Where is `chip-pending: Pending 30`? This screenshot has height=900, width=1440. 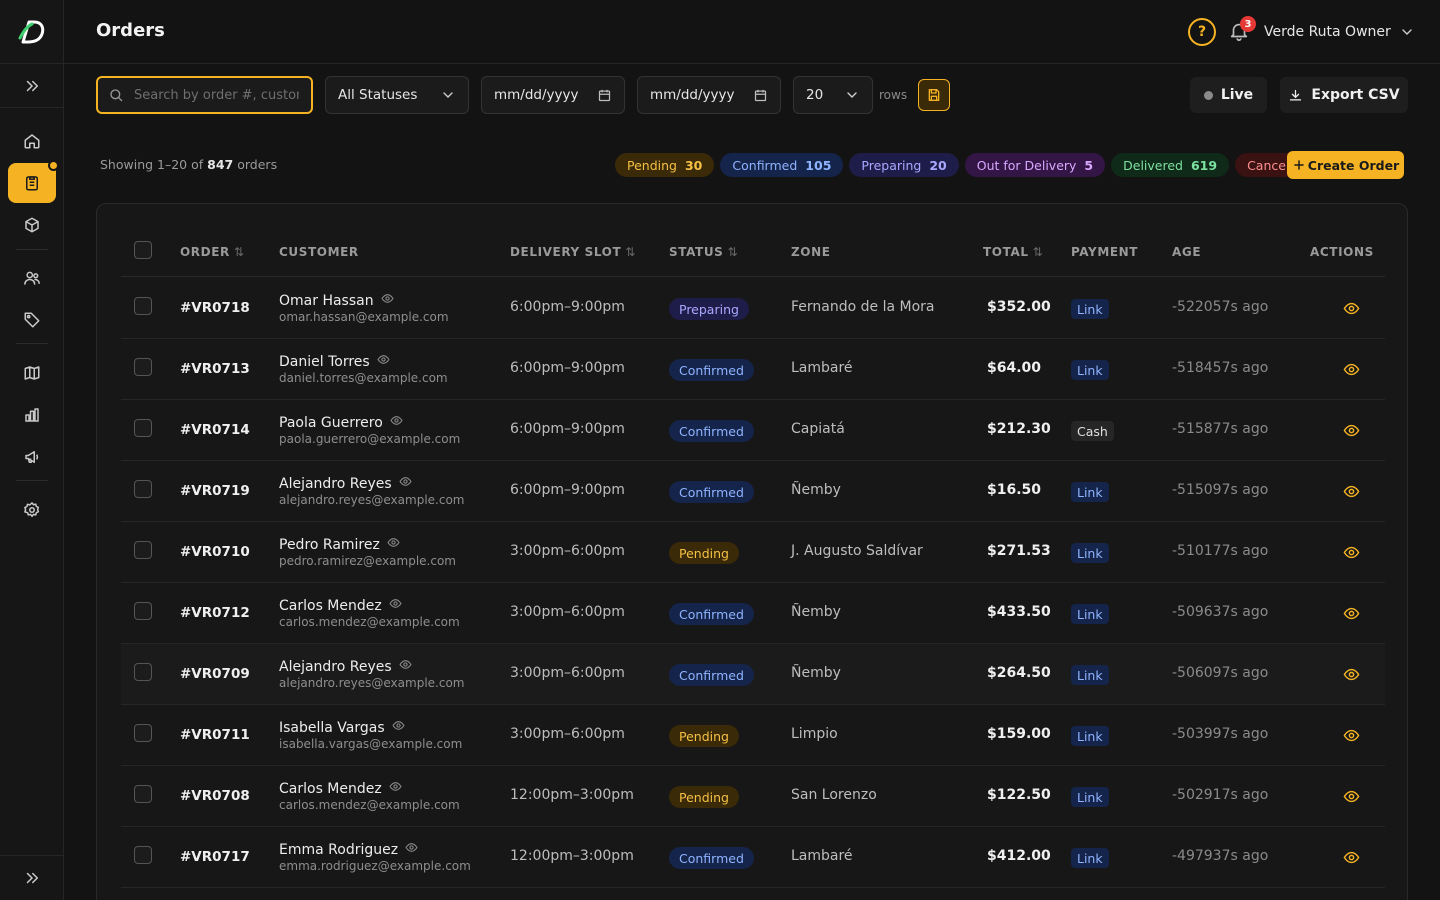
chip-pending: Pending 30 is located at coordinates (665, 165).